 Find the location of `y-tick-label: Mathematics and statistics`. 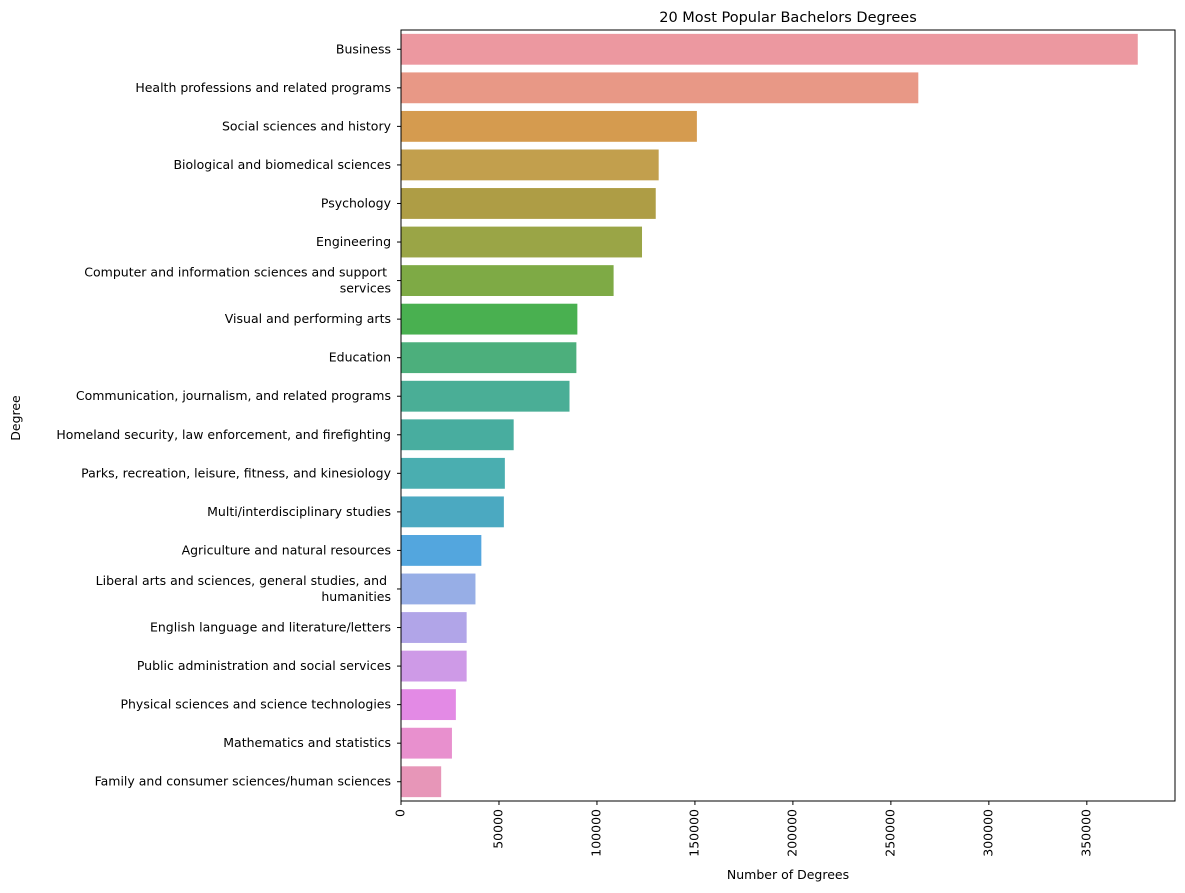

y-tick-label: Mathematics and statistics is located at coordinates (307, 742).